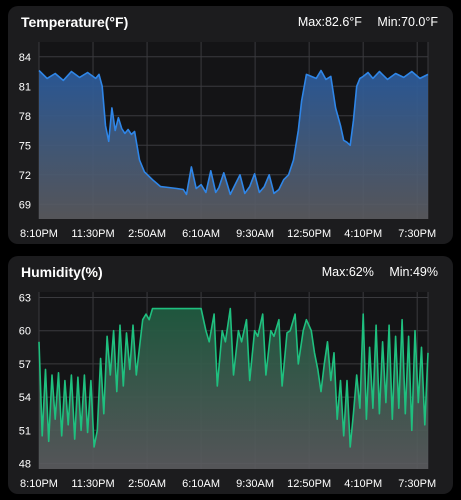 This screenshot has height=500, width=461. What do you see at coordinates (25, 332) in the screenshot?
I see `humidity-ytick-label: 60` at bounding box center [25, 332].